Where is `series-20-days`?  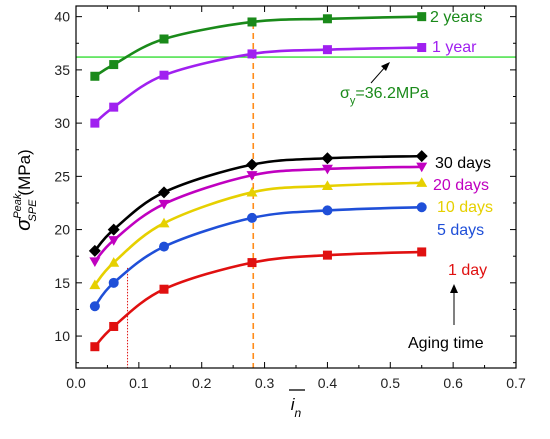
series-20-days is located at coordinates (258, 215).